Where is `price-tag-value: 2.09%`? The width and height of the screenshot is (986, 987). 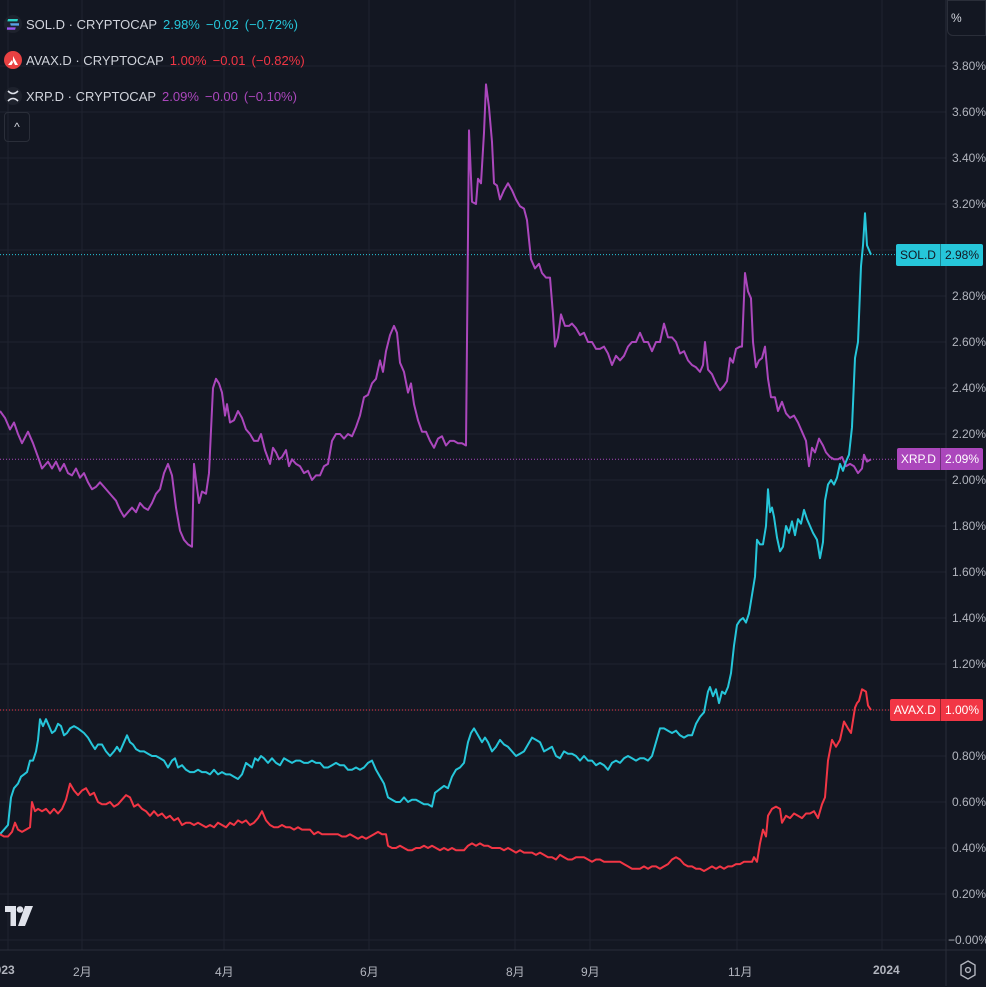
price-tag-value: 2.09% is located at coordinates (961, 459).